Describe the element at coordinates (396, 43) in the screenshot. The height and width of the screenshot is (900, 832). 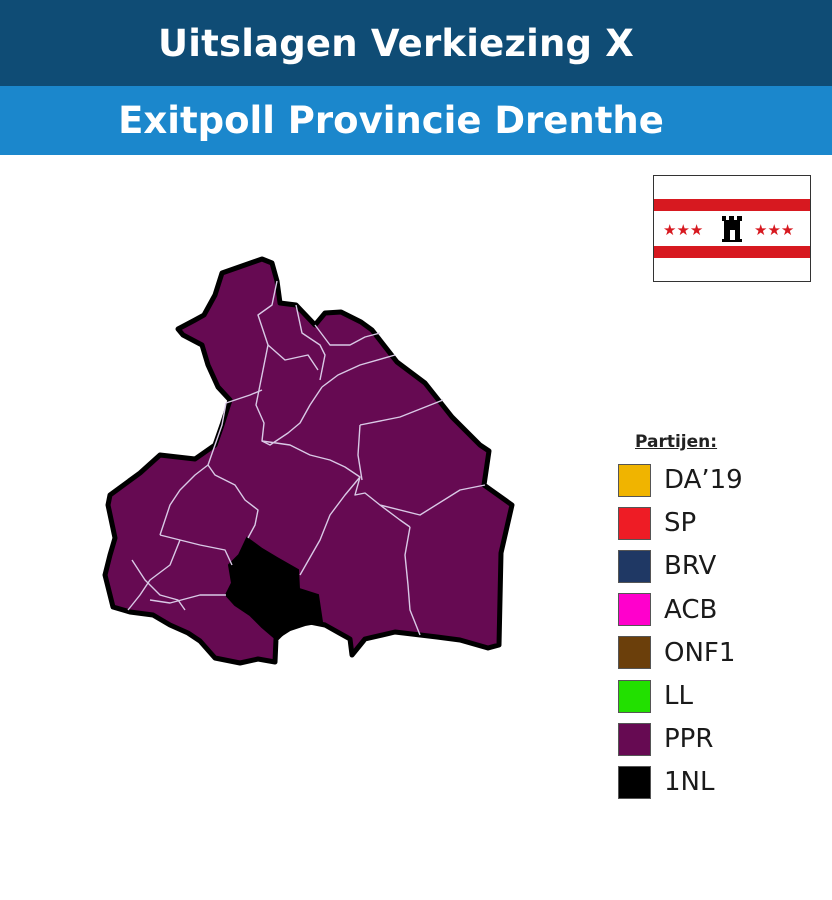
I see `page-title: Uitslagen Verkiezing X` at that location.